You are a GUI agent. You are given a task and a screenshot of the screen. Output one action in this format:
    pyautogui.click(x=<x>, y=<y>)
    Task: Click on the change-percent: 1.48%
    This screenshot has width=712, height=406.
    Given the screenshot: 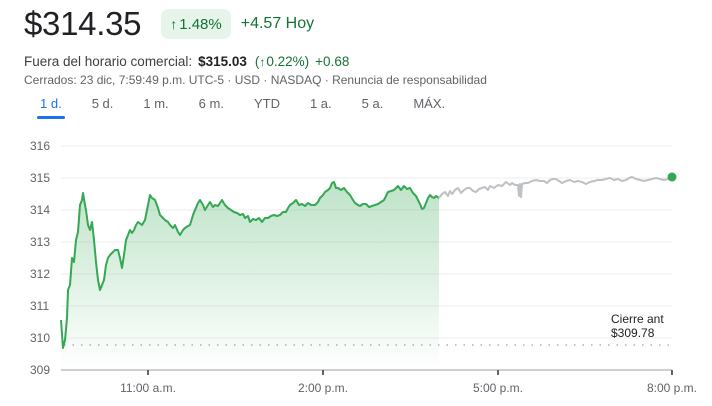 What is the action you would take?
    pyautogui.click(x=200, y=24)
    